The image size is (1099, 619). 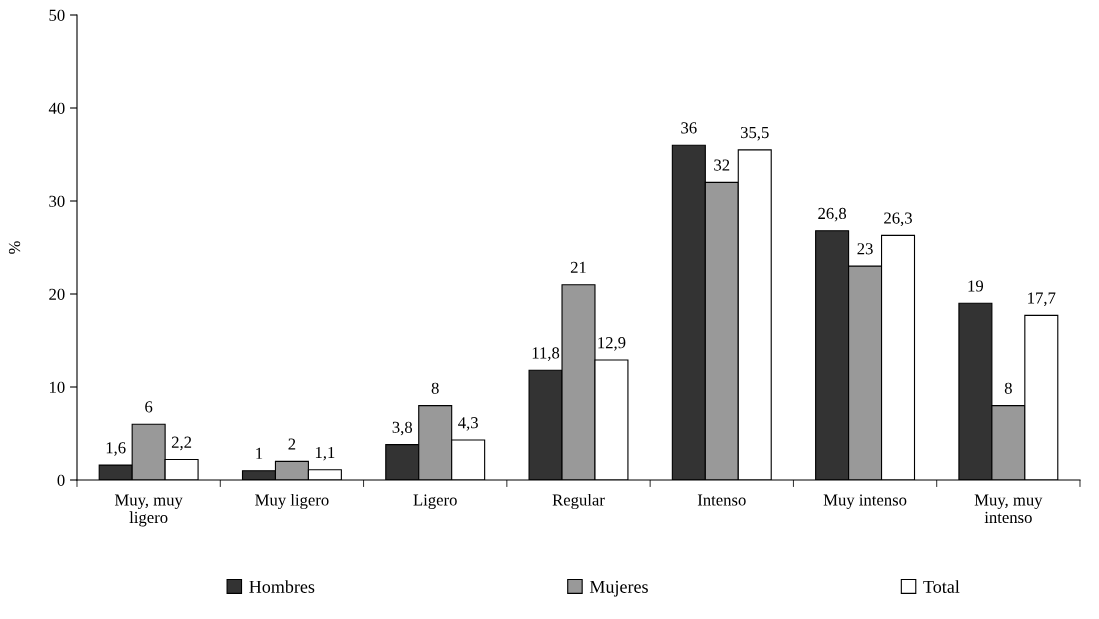 I want to click on data-label: 21, so click(x=578, y=267).